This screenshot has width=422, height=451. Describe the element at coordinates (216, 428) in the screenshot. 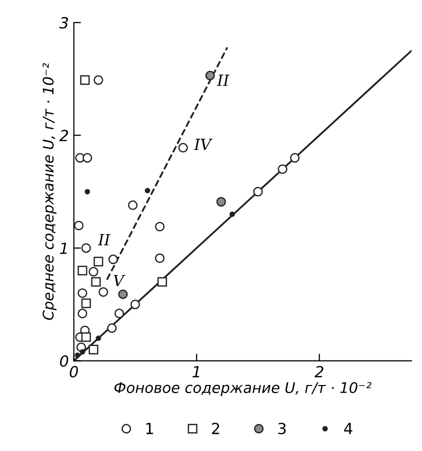

I see `legend-label: 2` at that location.